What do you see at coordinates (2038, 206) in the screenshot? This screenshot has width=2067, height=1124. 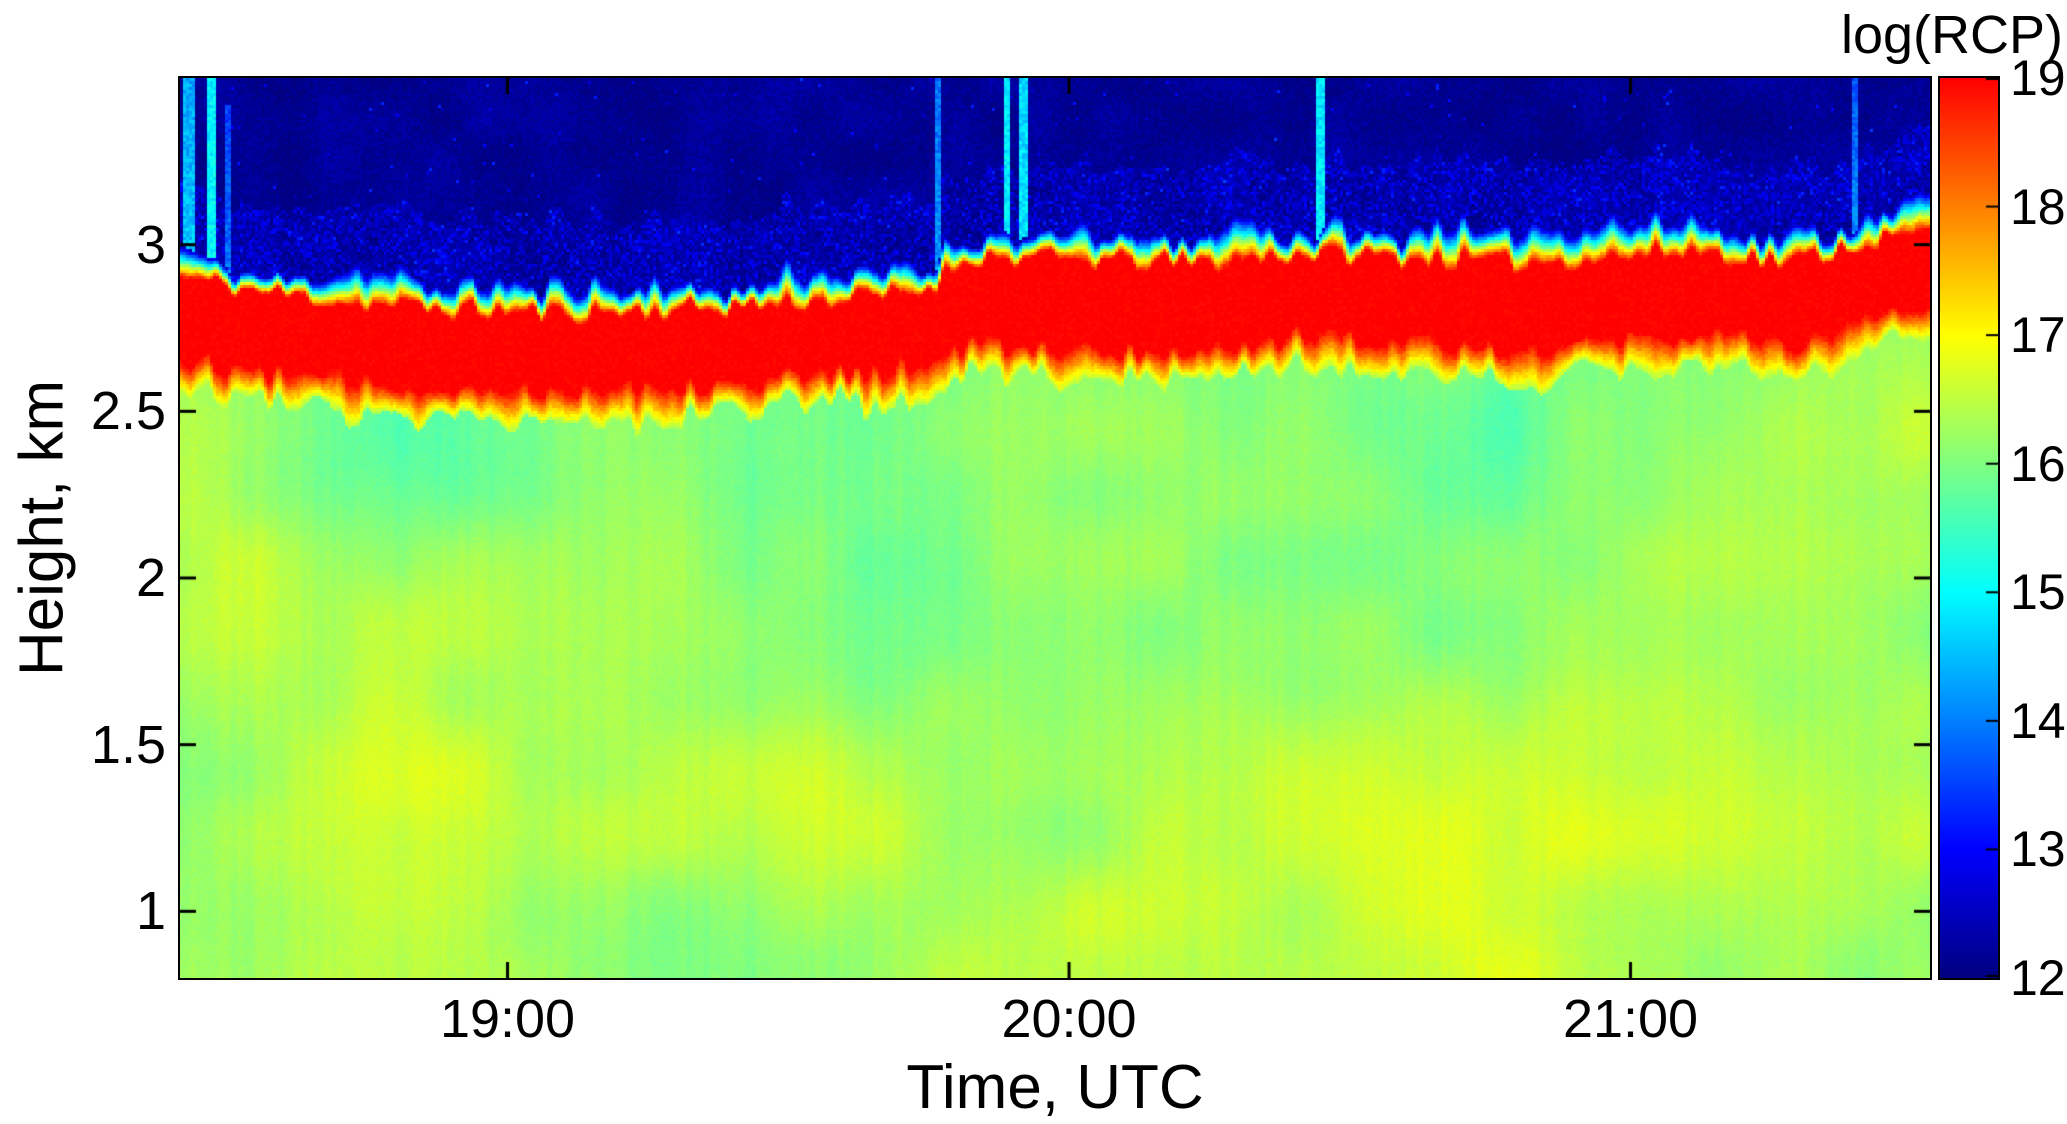 I see `colorbar-tick-label: 18` at bounding box center [2038, 206].